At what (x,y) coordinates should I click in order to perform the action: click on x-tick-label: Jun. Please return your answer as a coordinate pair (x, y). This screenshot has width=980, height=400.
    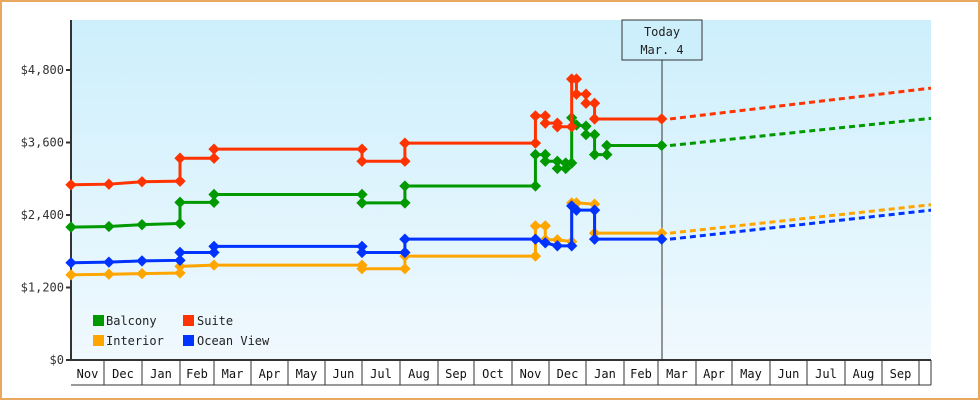
    Looking at the image, I should click on (344, 374).